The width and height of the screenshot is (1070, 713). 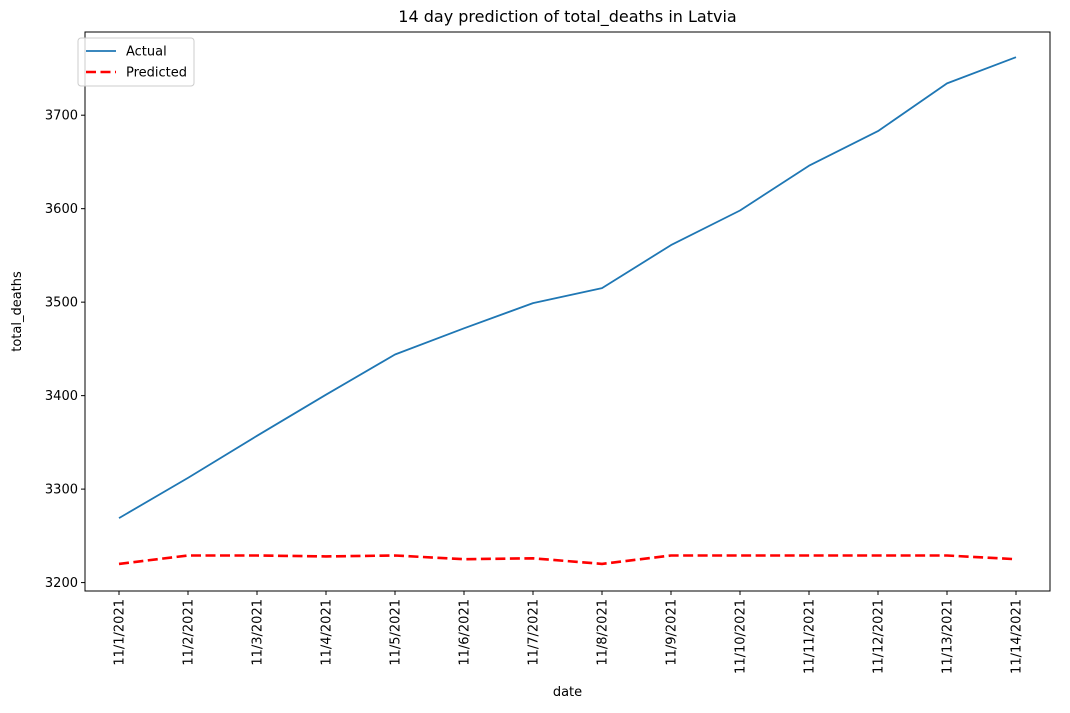 I want to click on x-tick-label: 11/14/2021, so click(x=1017, y=636).